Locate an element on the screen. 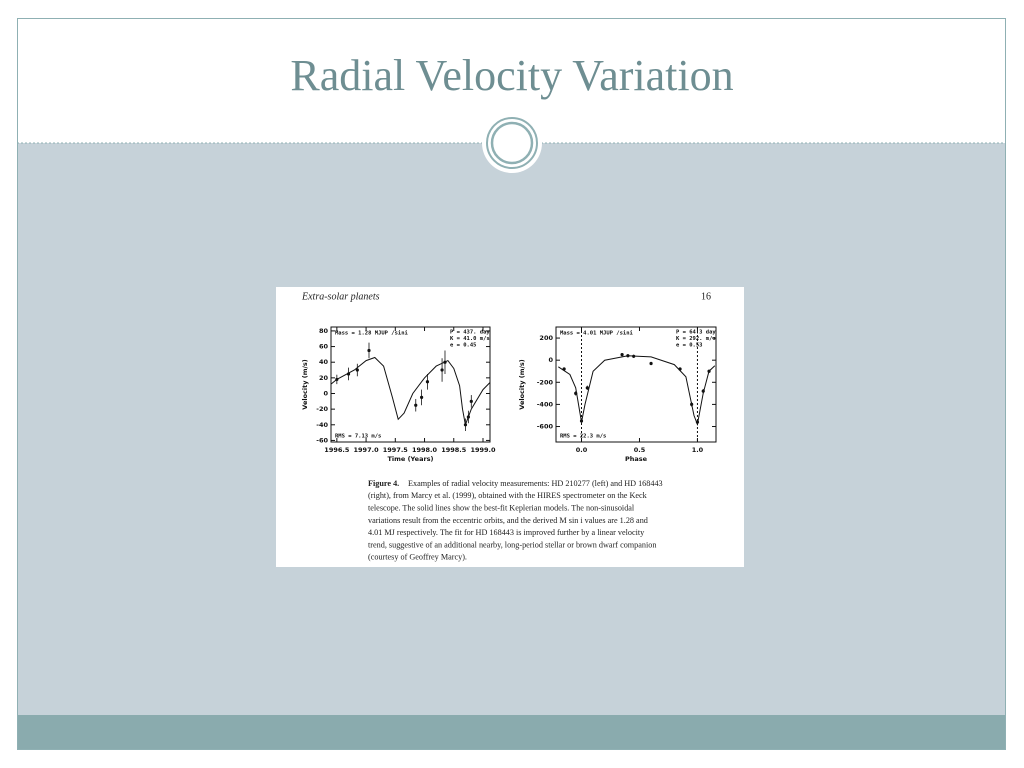 The height and width of the screenshot is (768, 1024). x-axis-label: Phase is located at coordinates (636, 459).